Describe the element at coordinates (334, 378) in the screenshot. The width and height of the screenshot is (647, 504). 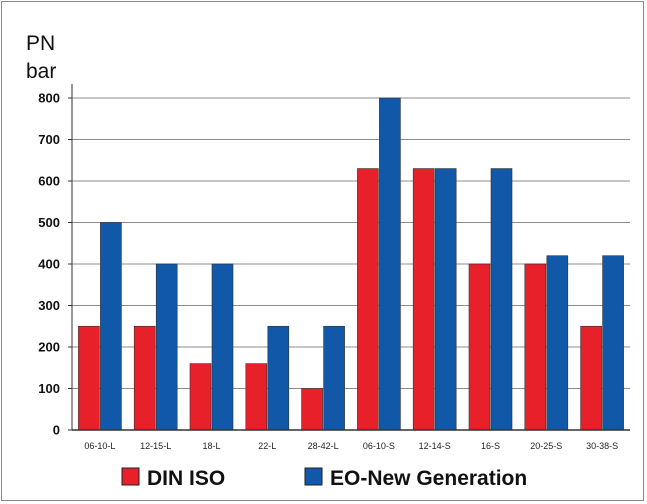
I see `bar-eo-new-generation-28-42-l` at that location.